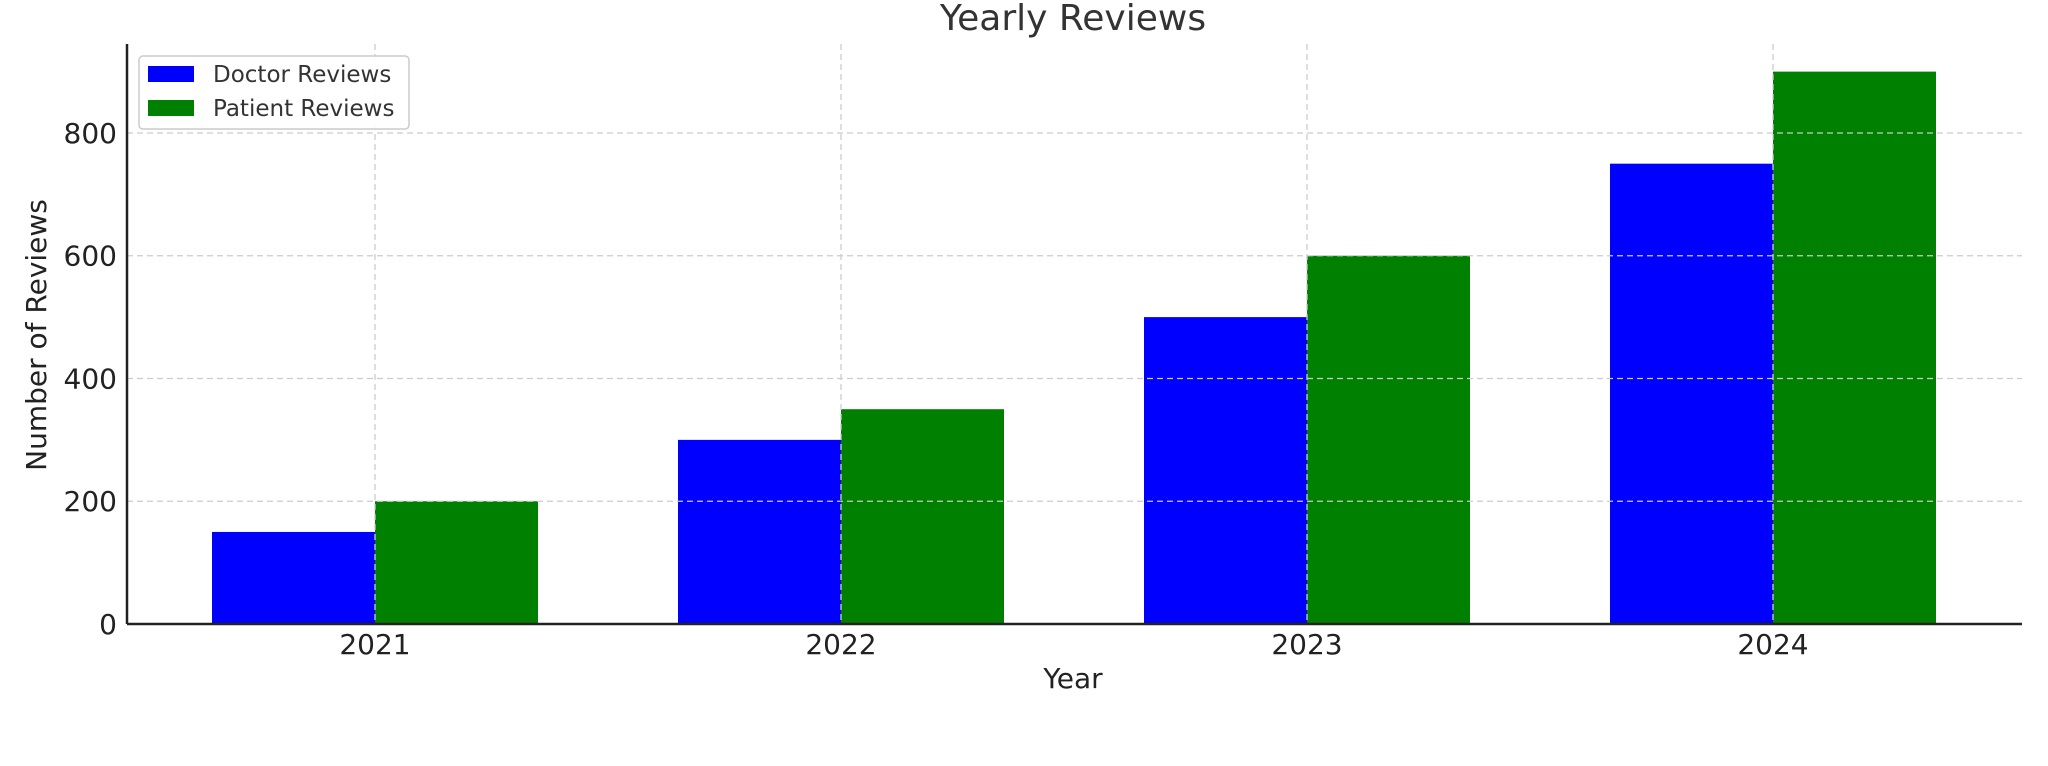 The width and height of the screenshot is (2048, 766). Describe the element at coordinates (90, 133) in the screenshot. I see `y-tick-label: 800` at that location.